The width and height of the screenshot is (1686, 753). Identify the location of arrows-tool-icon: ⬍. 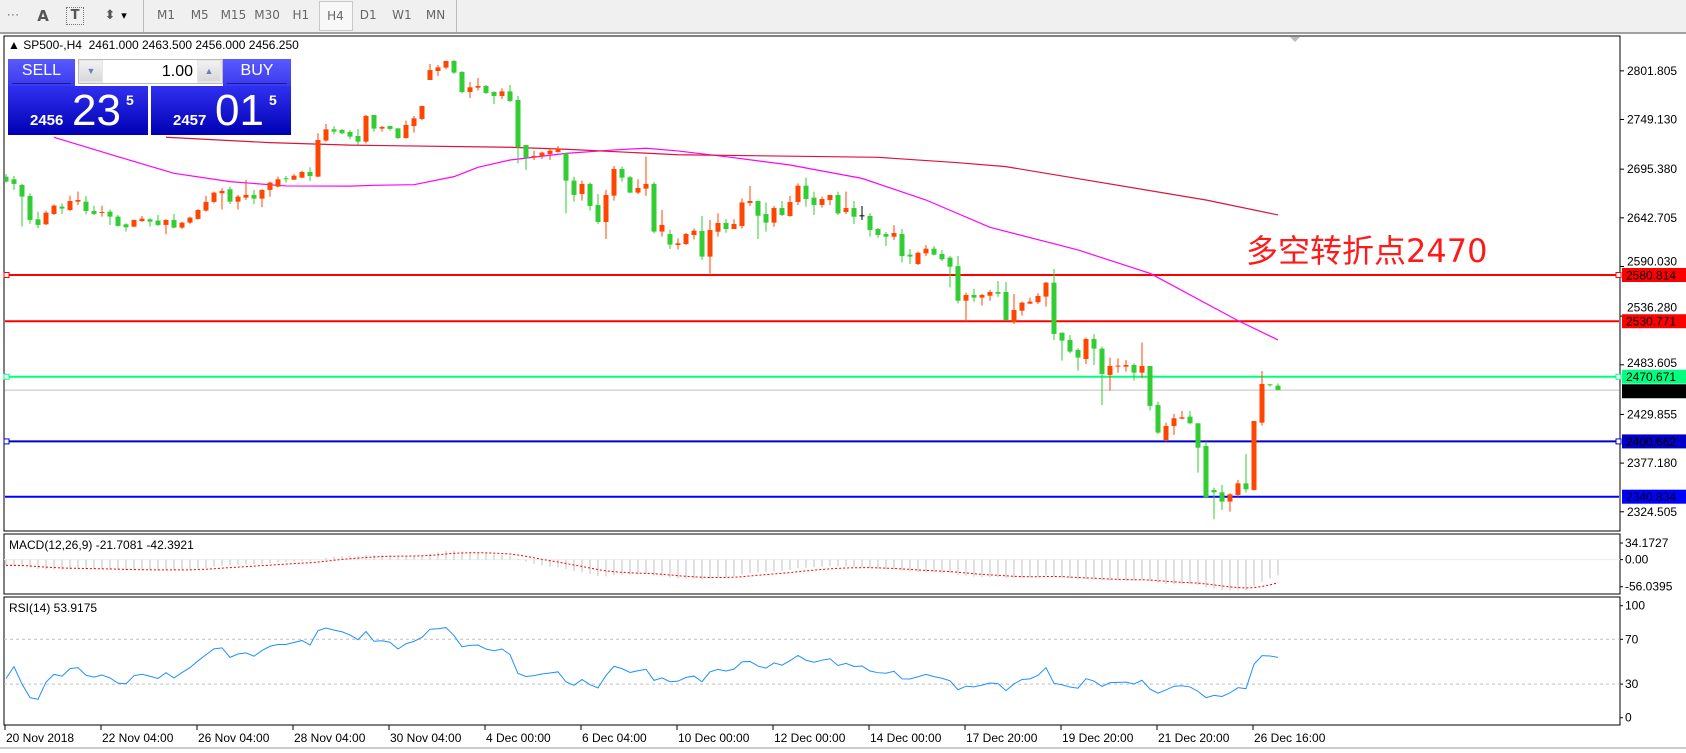
(110, 15).